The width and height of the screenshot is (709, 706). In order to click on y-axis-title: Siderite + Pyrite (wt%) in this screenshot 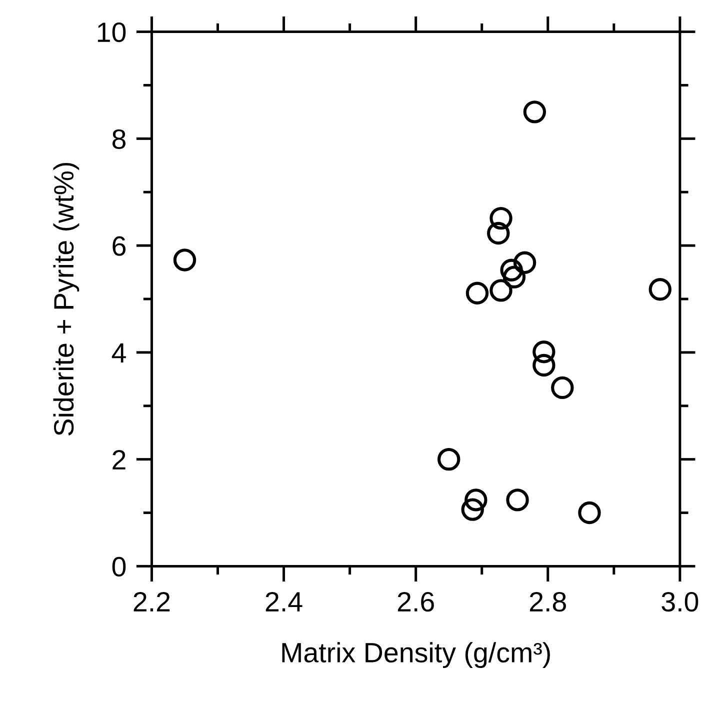, I will do `click(66, 299)`.